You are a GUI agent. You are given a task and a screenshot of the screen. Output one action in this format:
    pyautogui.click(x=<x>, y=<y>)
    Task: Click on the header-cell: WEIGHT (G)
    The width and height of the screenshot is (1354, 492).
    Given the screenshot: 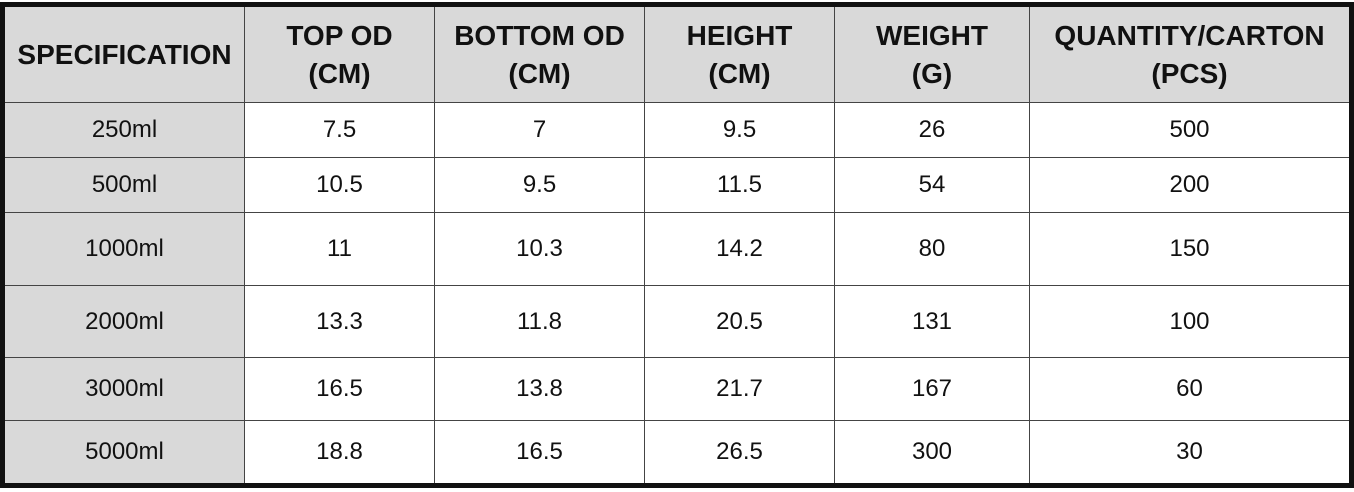 What is the action you would take?
    pyautogui.click(x=932, y=54)
    